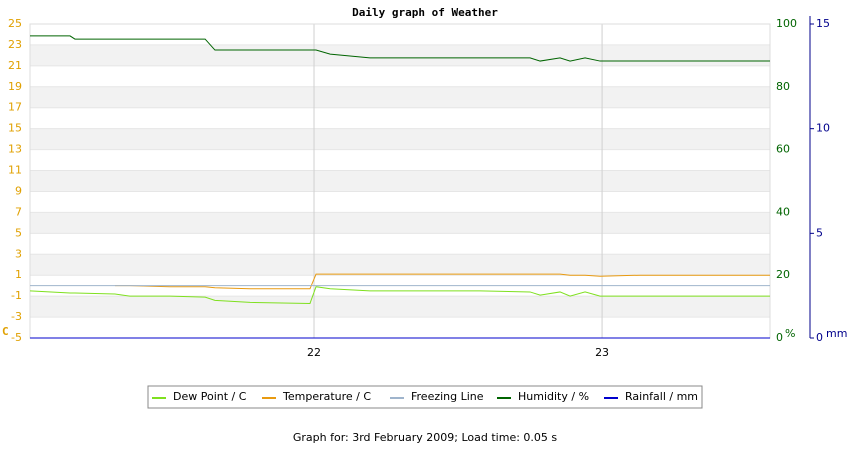 Image resolution: width=850 pixels, height=450 pixels. I want to click on y3-tick-label: 0, so click(819, 337).